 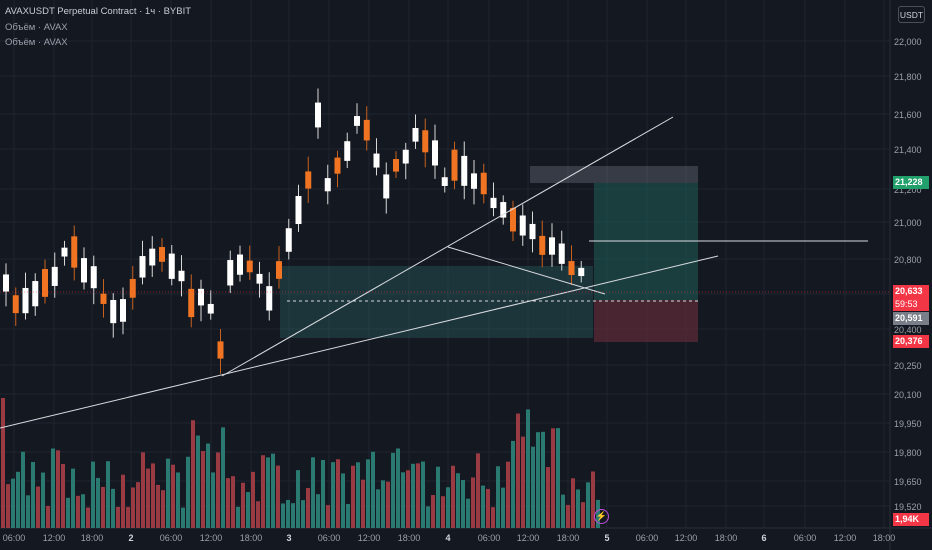 I want to click on stop-loss-badge: 20,376, so click(x=911, y=341).